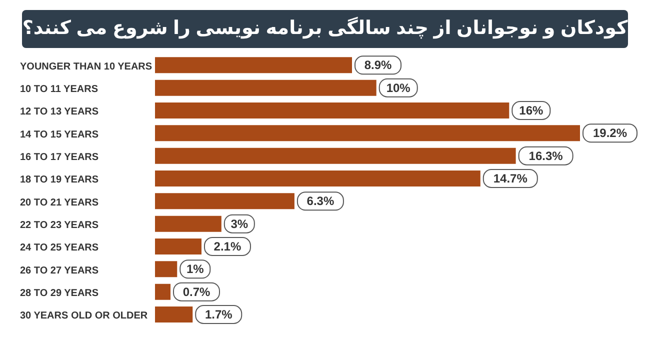 The height and width of the screenshot is (350, 650). What do you see at coordinates (59, 270) in the screenshot?
I see `y-tick-label: 26 TO 27 YEARS` at bounding box center [59, 270].